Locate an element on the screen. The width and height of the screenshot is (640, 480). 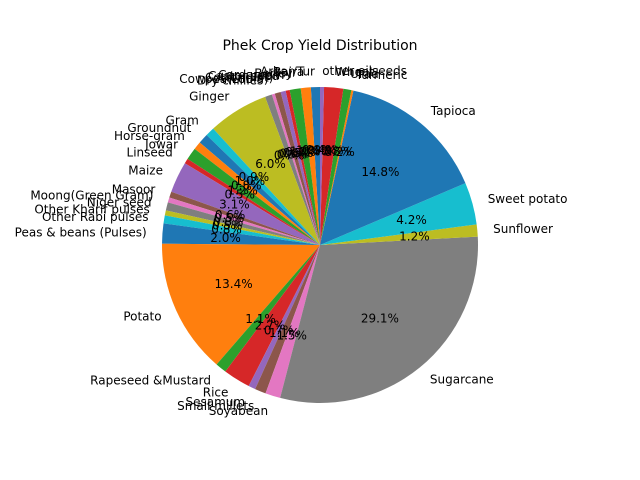
slice-niger-seed is located at coordinates (242, 223).